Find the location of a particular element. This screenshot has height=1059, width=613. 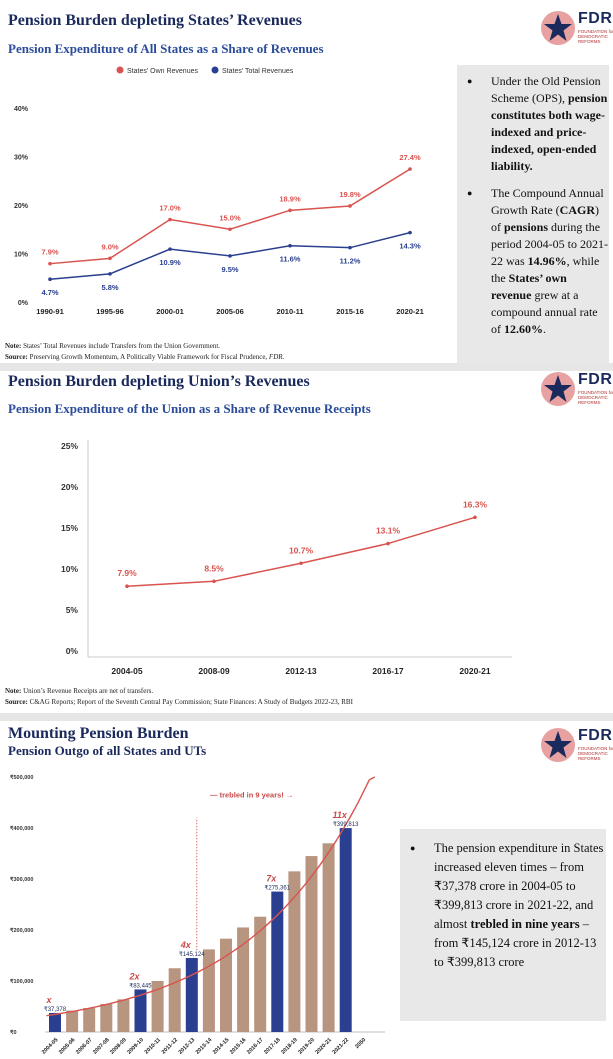

data-label: 10.9% is located at coordinates (170, 262).